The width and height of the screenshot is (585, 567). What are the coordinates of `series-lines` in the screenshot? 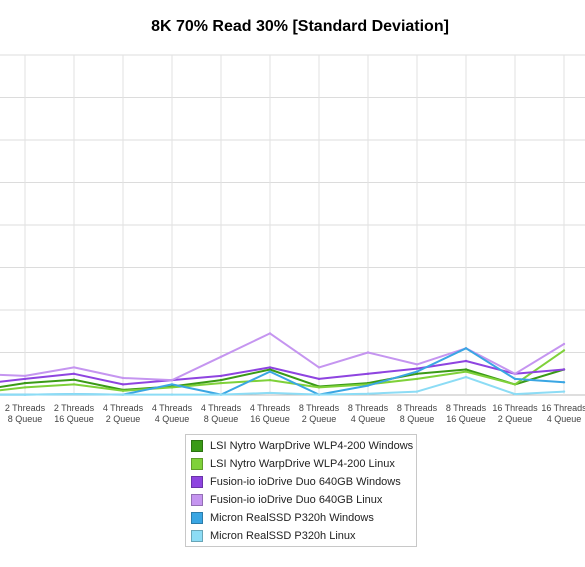 It's located at (283, 364).